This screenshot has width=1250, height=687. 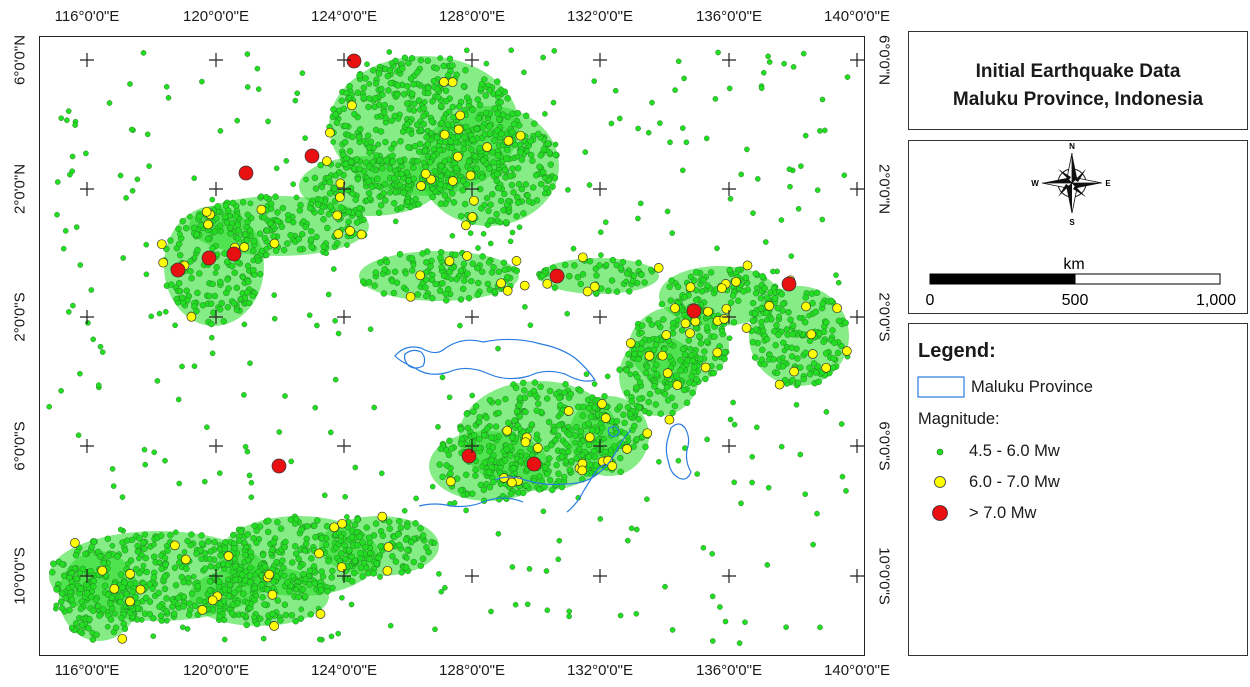 What do you see at coordinates (1072, 222) in the screenshot?
I see `compass-s-label: S` at bounding box center [1072, 222].